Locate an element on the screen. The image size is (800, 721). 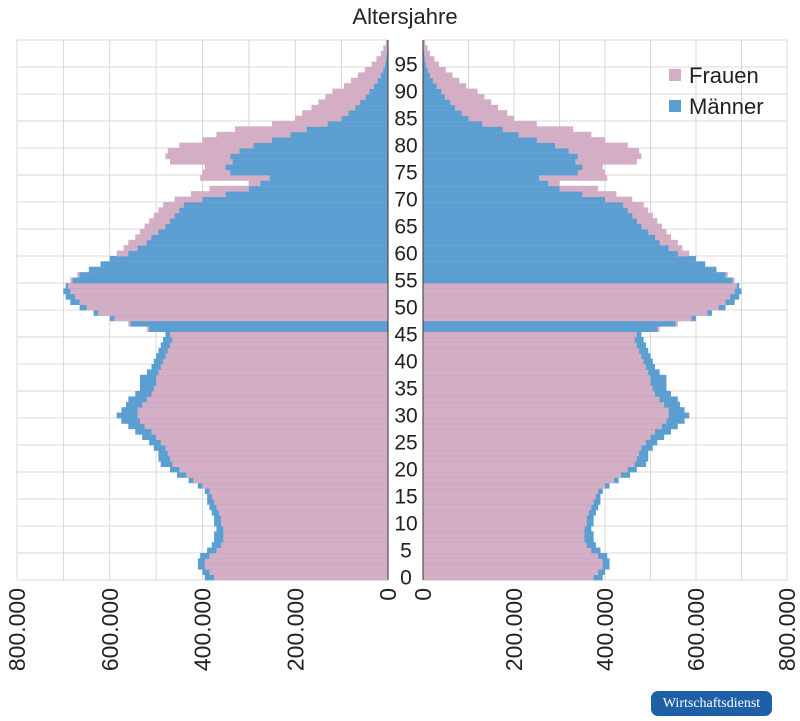
age-tick-label-20: 20 is located at coordinates (405, 469).